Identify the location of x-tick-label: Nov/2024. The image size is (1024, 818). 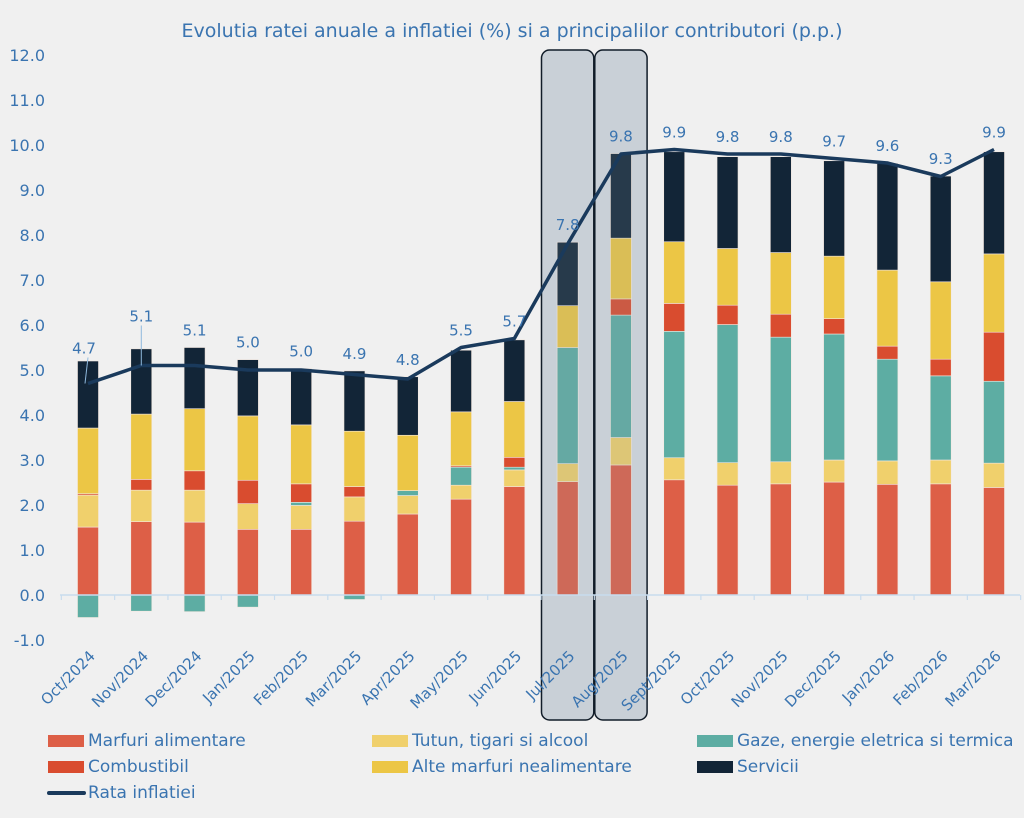
(120, 679).